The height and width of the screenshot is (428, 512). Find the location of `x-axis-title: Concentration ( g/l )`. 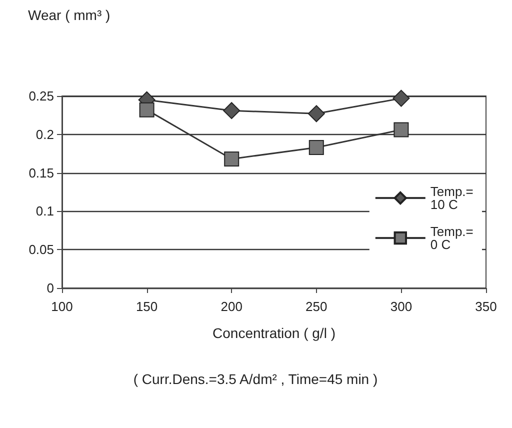

x-axis-title: Concentration ( g/l ) is located at coordinates (274, 333).